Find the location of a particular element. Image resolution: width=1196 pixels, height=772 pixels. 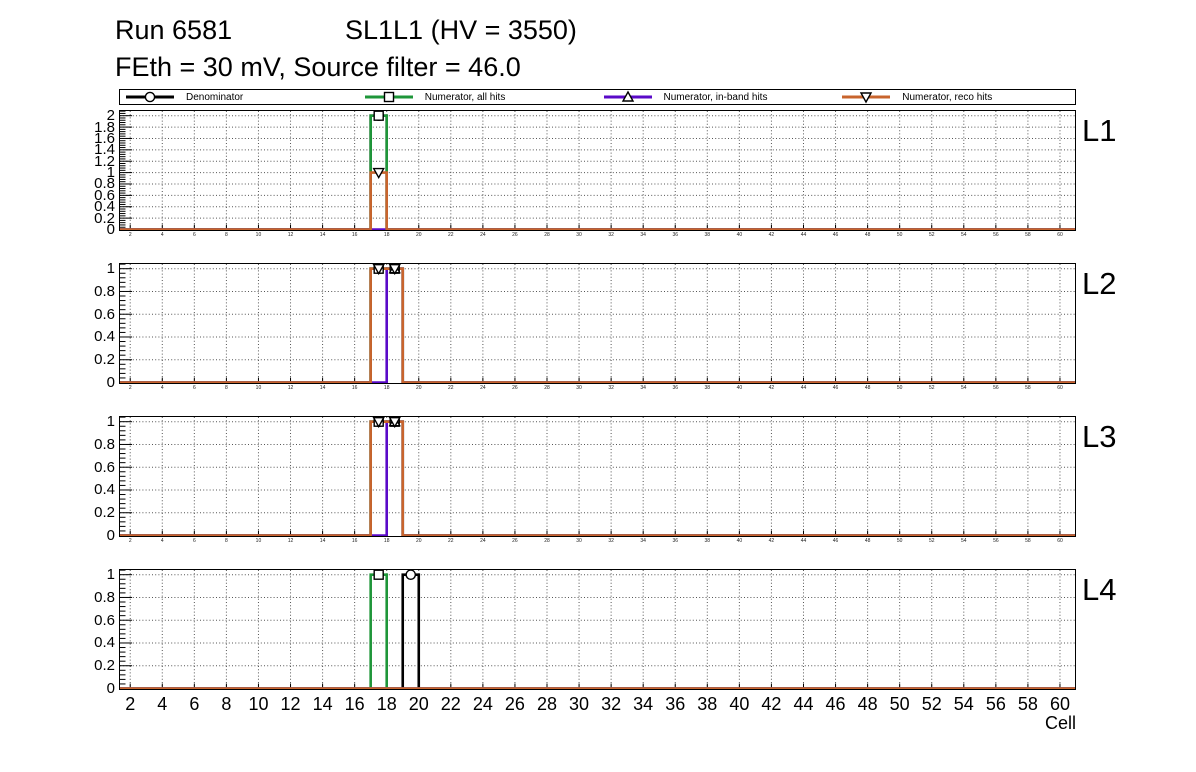

series-path-circle is located at coordinates (597, 478).